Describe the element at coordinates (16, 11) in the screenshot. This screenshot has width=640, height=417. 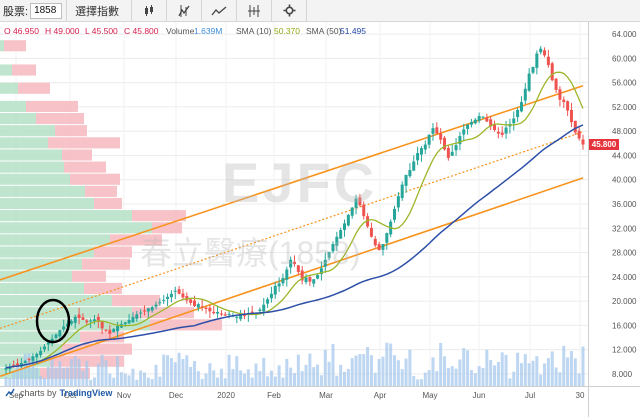
I see `symbol-label: 股票:` at that location.